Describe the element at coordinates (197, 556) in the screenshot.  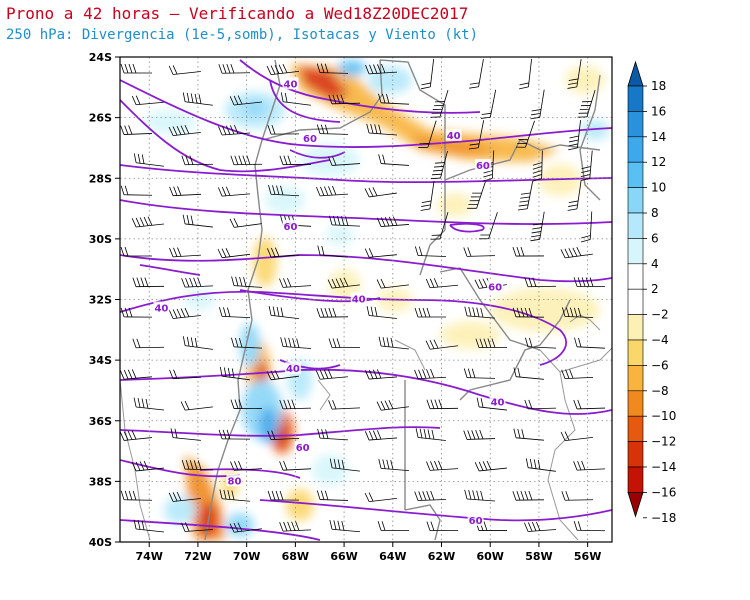
I see `lon-label: 72W` at that location.